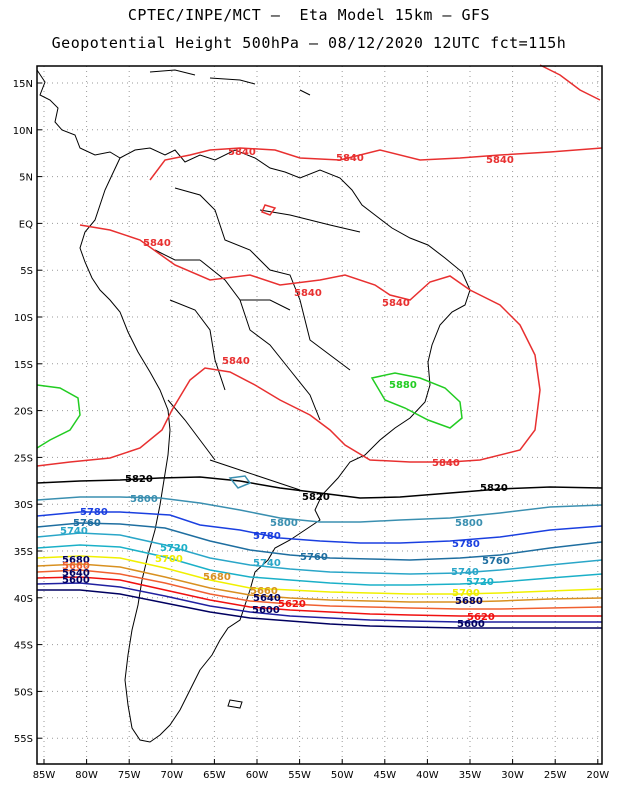  Describe the element at coordinates (129, 775) in the screenshot. I see `lon-label: 75W` at that location.